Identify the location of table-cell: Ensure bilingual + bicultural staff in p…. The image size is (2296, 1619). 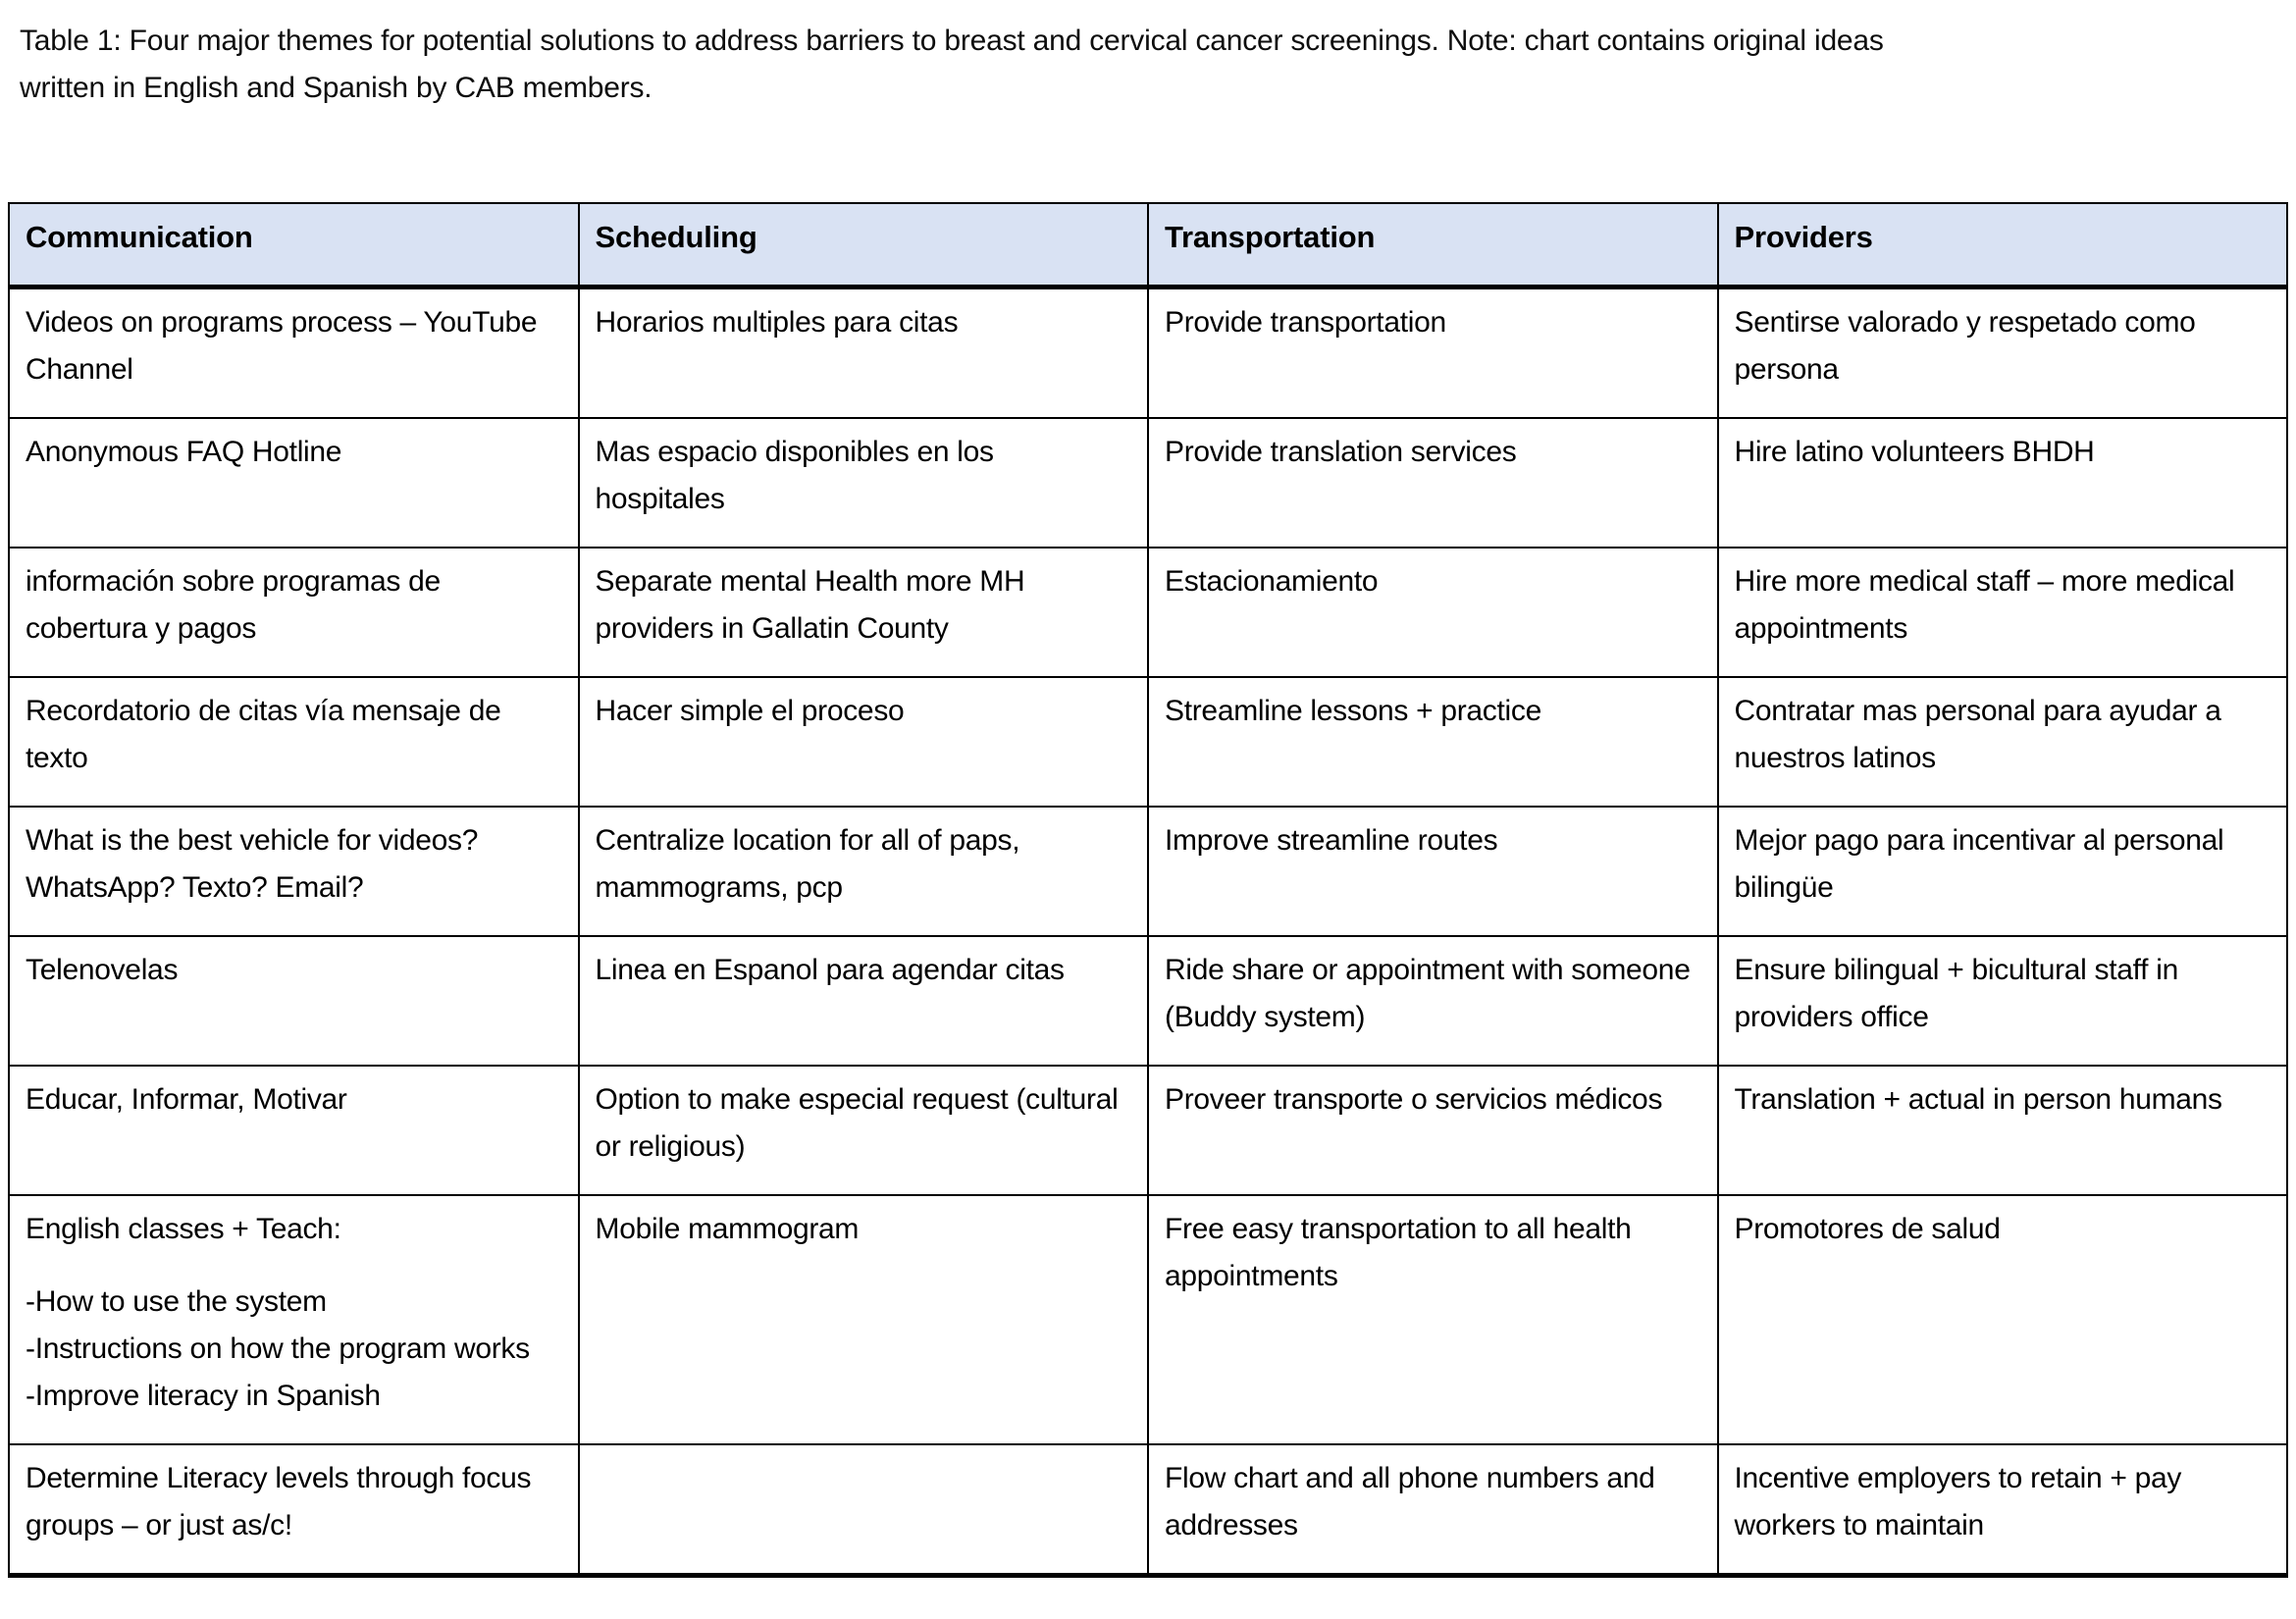
(2002, 1001).